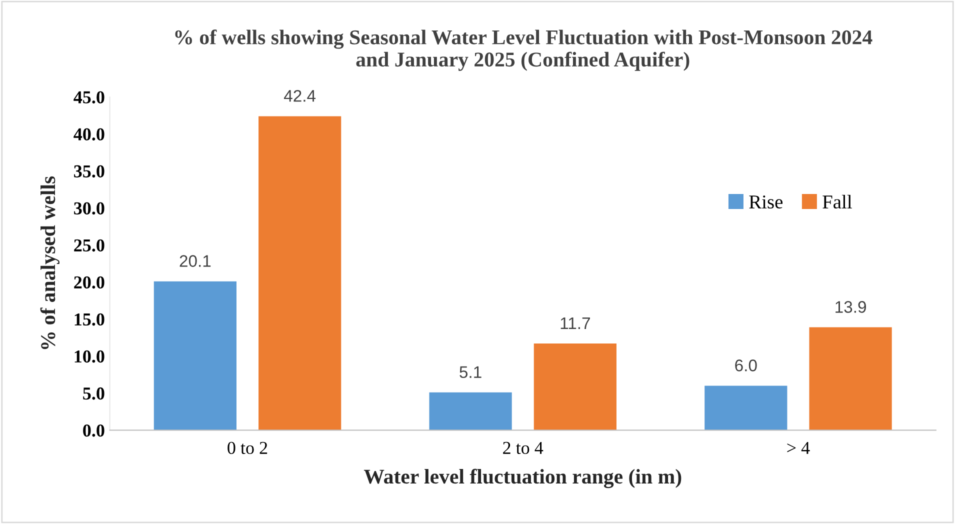 The height and width of the screenshot is (524, 955). I want to click on y-tick-label: 35.0, so click(89, 171).